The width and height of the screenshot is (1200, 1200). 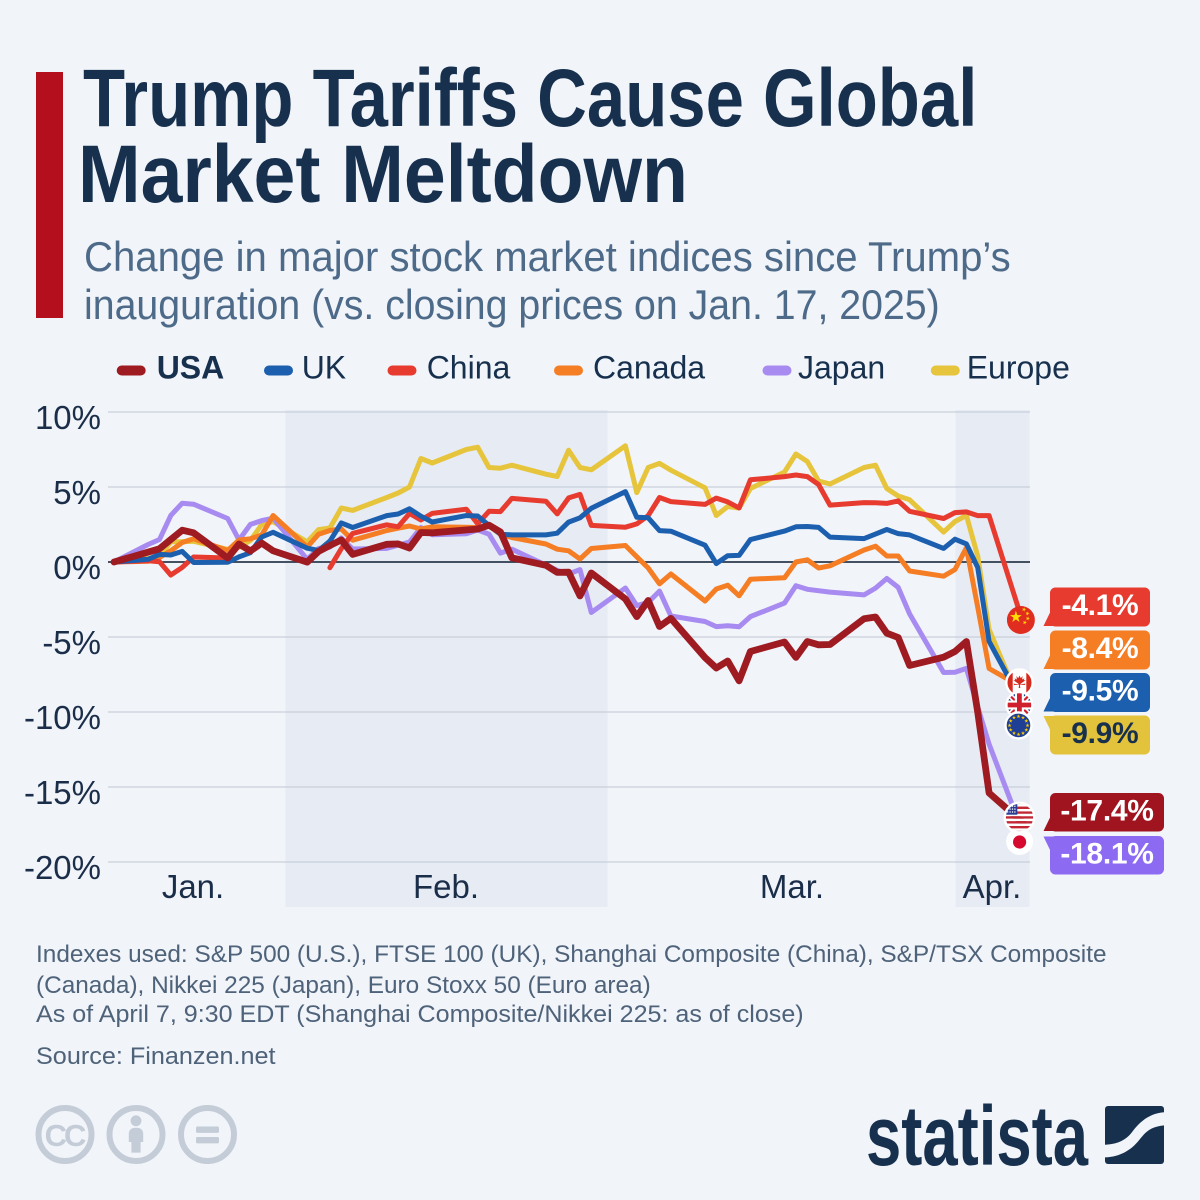 I want to click on svg-text: Canada, so click(x=649, y=368).